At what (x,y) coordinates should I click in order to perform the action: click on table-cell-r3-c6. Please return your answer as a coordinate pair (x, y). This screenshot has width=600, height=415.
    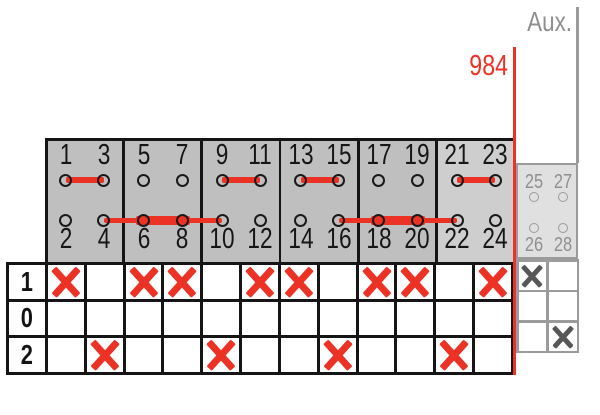
    Looking at the image, I should click on (260, 355).